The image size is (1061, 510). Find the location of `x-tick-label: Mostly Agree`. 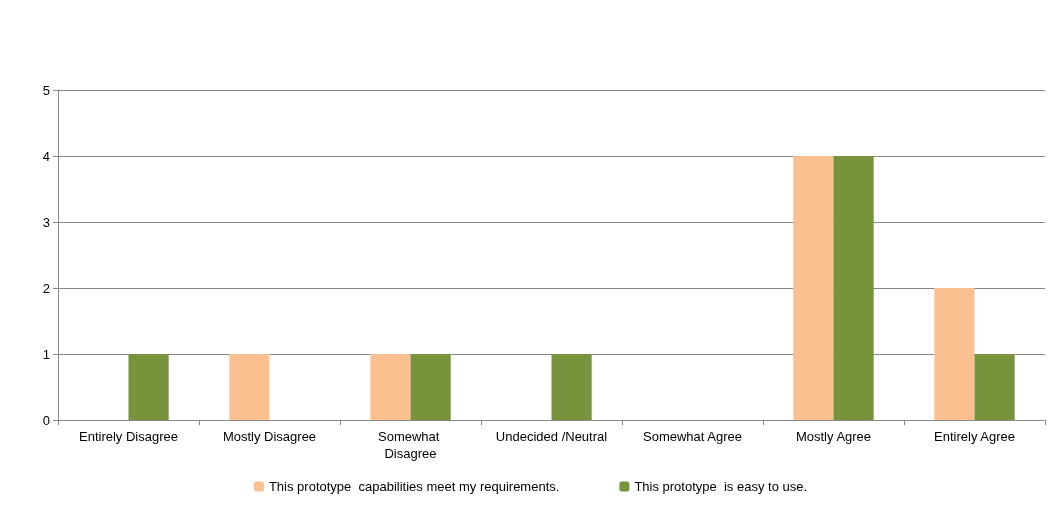

x-tick-label: Mostly Agree is located at coordinates (833, 436).